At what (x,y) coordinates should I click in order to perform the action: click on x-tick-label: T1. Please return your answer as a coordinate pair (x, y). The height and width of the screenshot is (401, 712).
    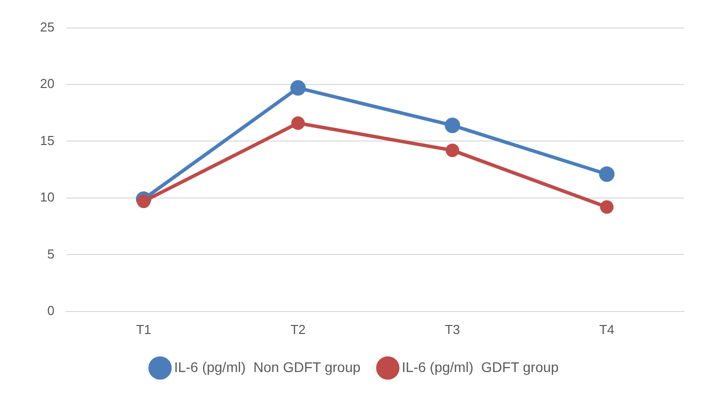
    Looking at the image, I should click on (144, 329).